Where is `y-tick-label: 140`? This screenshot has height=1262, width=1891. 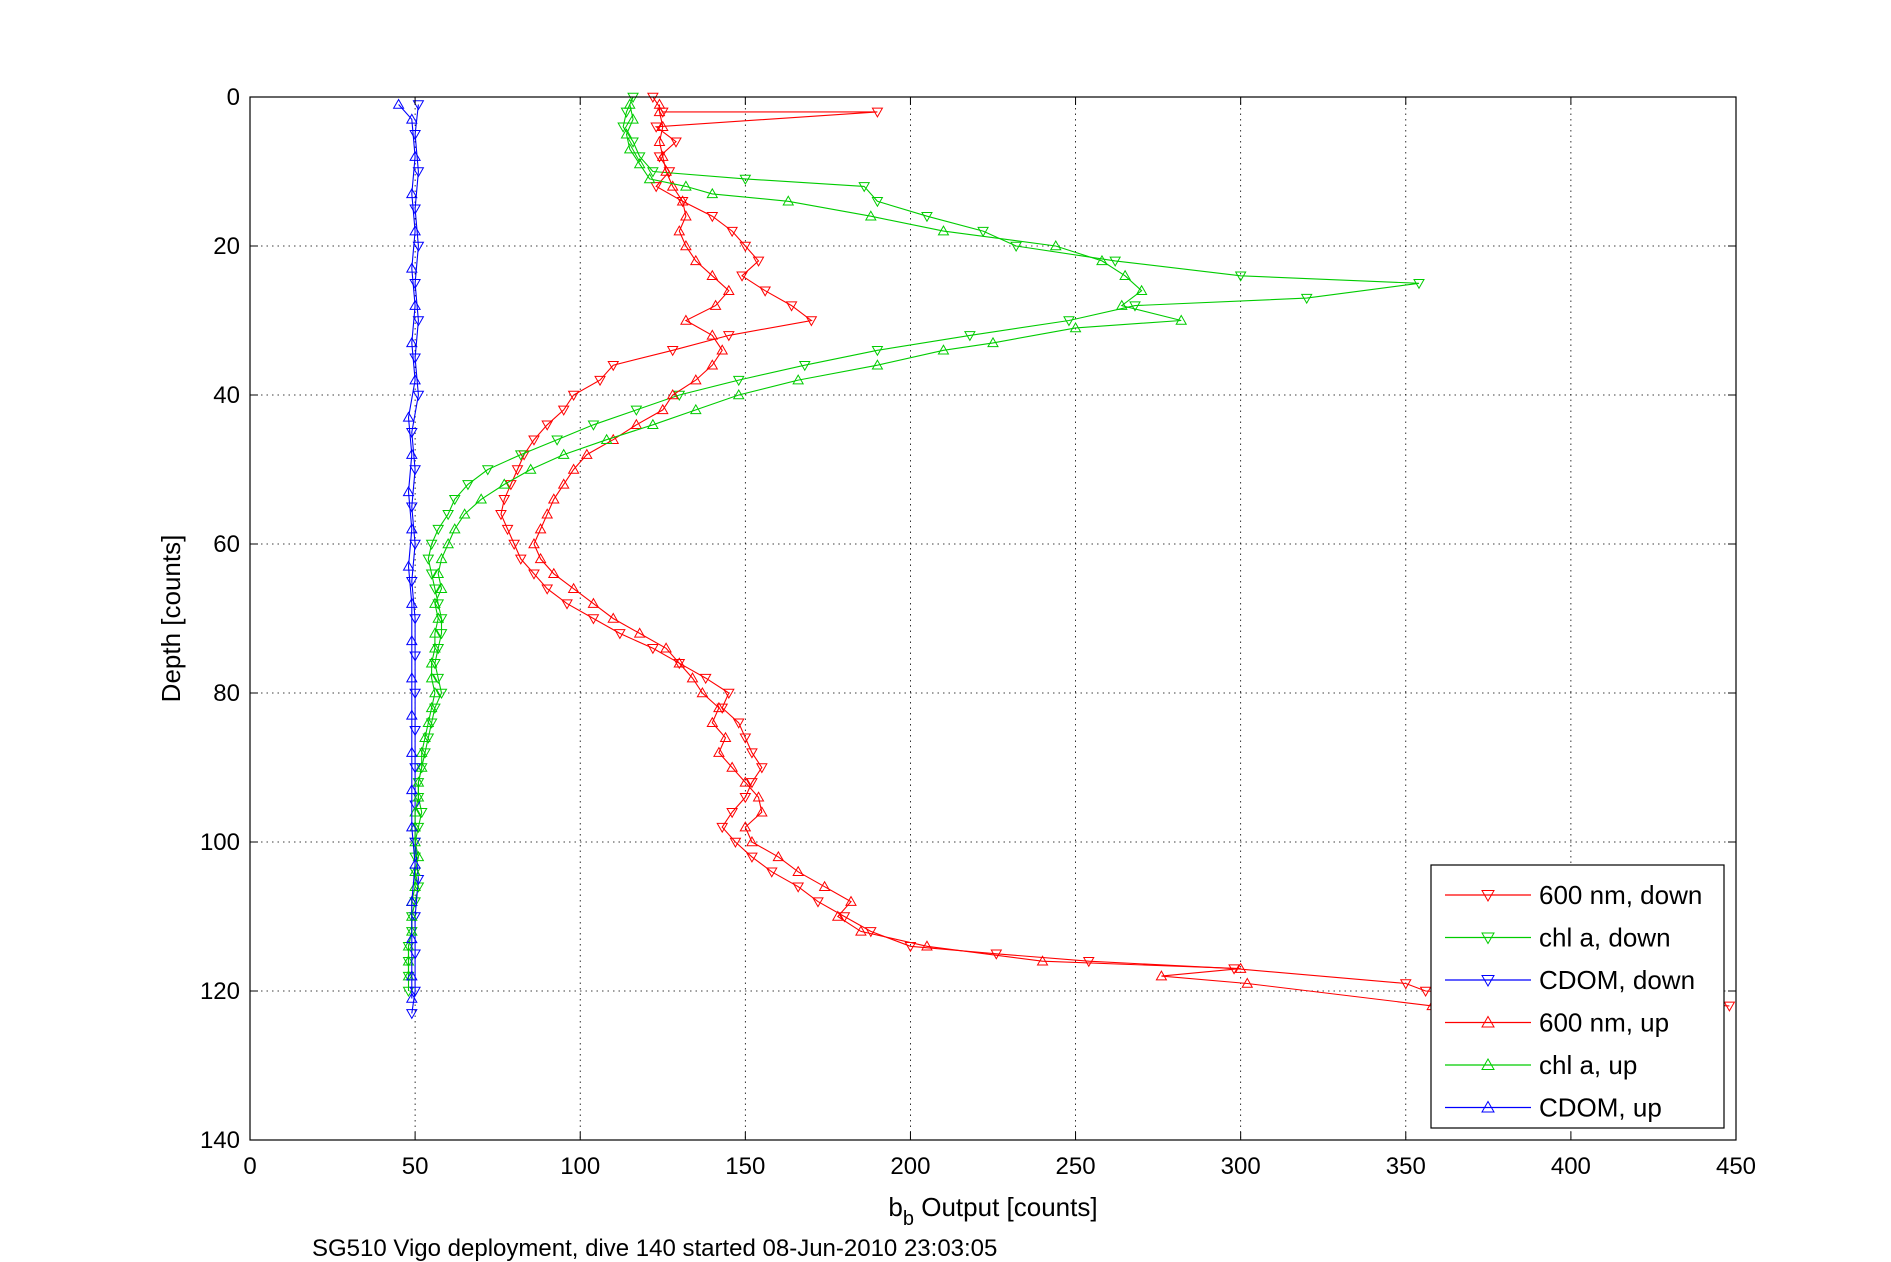 y-tick-label: 140 is located at coordinates (220, 1140).